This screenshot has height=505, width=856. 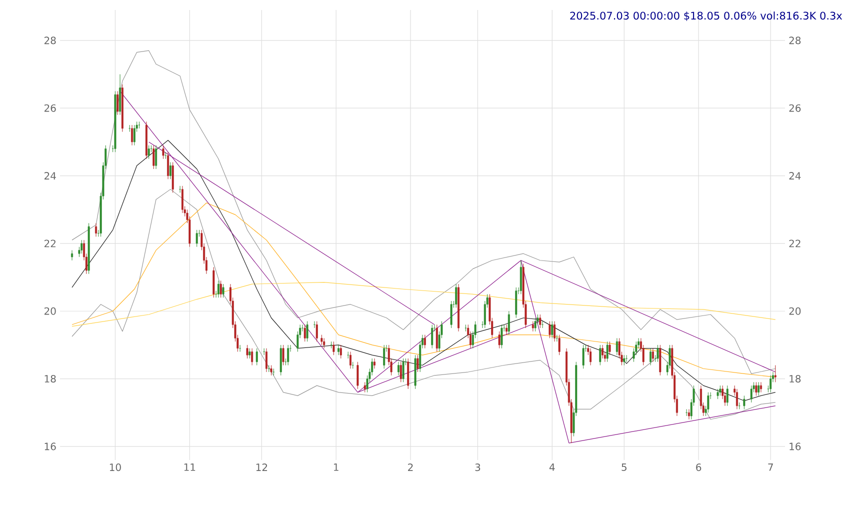 What do you see at coordinates (552, 467) in the screenshot?
I see `x-tick-label: 4` at bounding box center [552, 467].